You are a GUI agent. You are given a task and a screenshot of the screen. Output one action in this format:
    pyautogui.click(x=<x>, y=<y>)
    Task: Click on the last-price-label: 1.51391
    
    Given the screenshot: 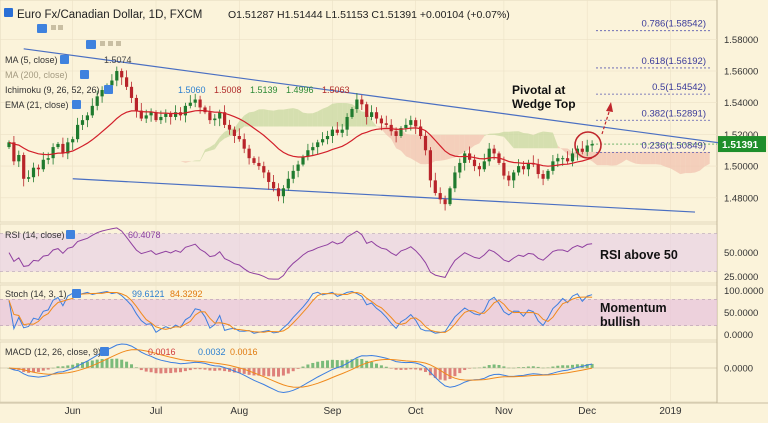 What is the action you would take?
    pyautogui.click(x=740, y=145)
    